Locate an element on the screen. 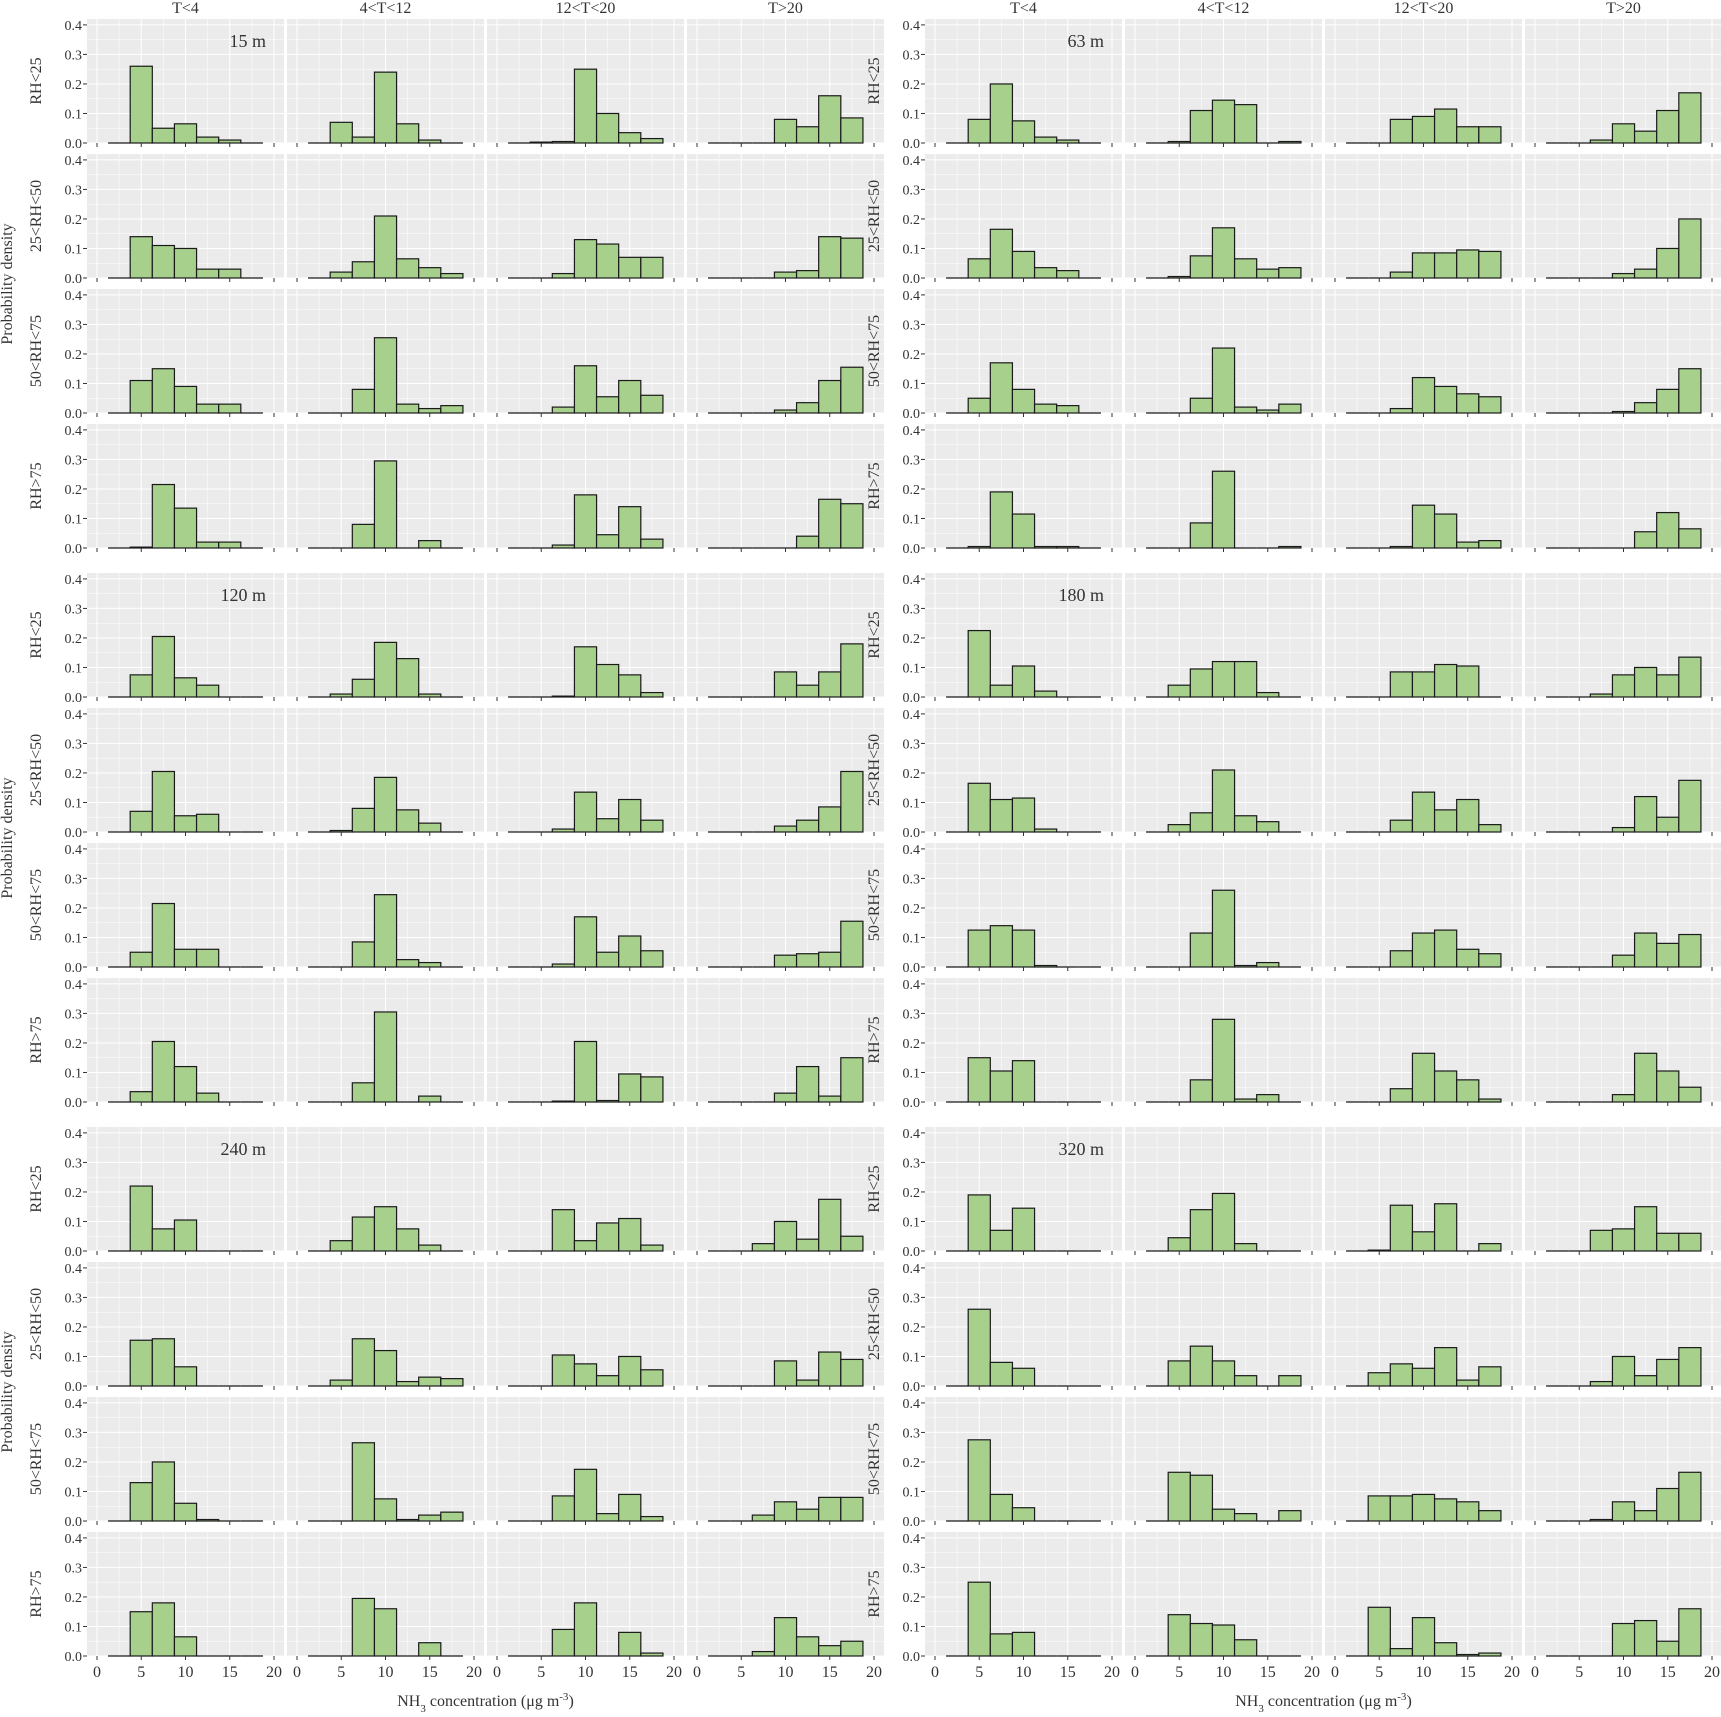 The width and height of the screenshot is (1721, 1717). x-tick-label: 20 is located at coordinates (474, 1672).